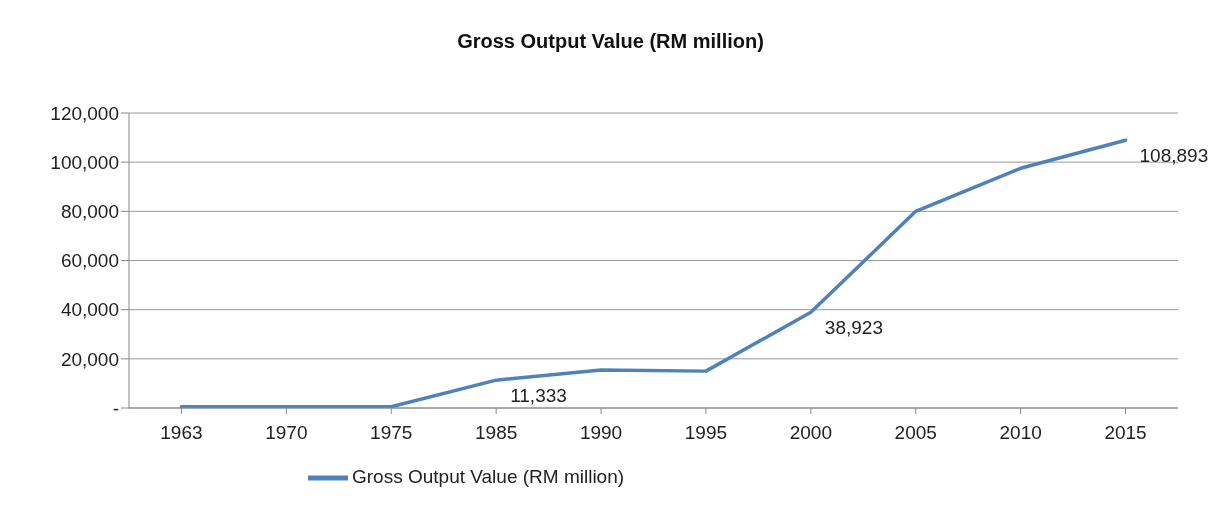 The width and height of the screenshot is (1223, 517). I want to click on legend-label: Gross Output Value (RM million), so click(488, 477).